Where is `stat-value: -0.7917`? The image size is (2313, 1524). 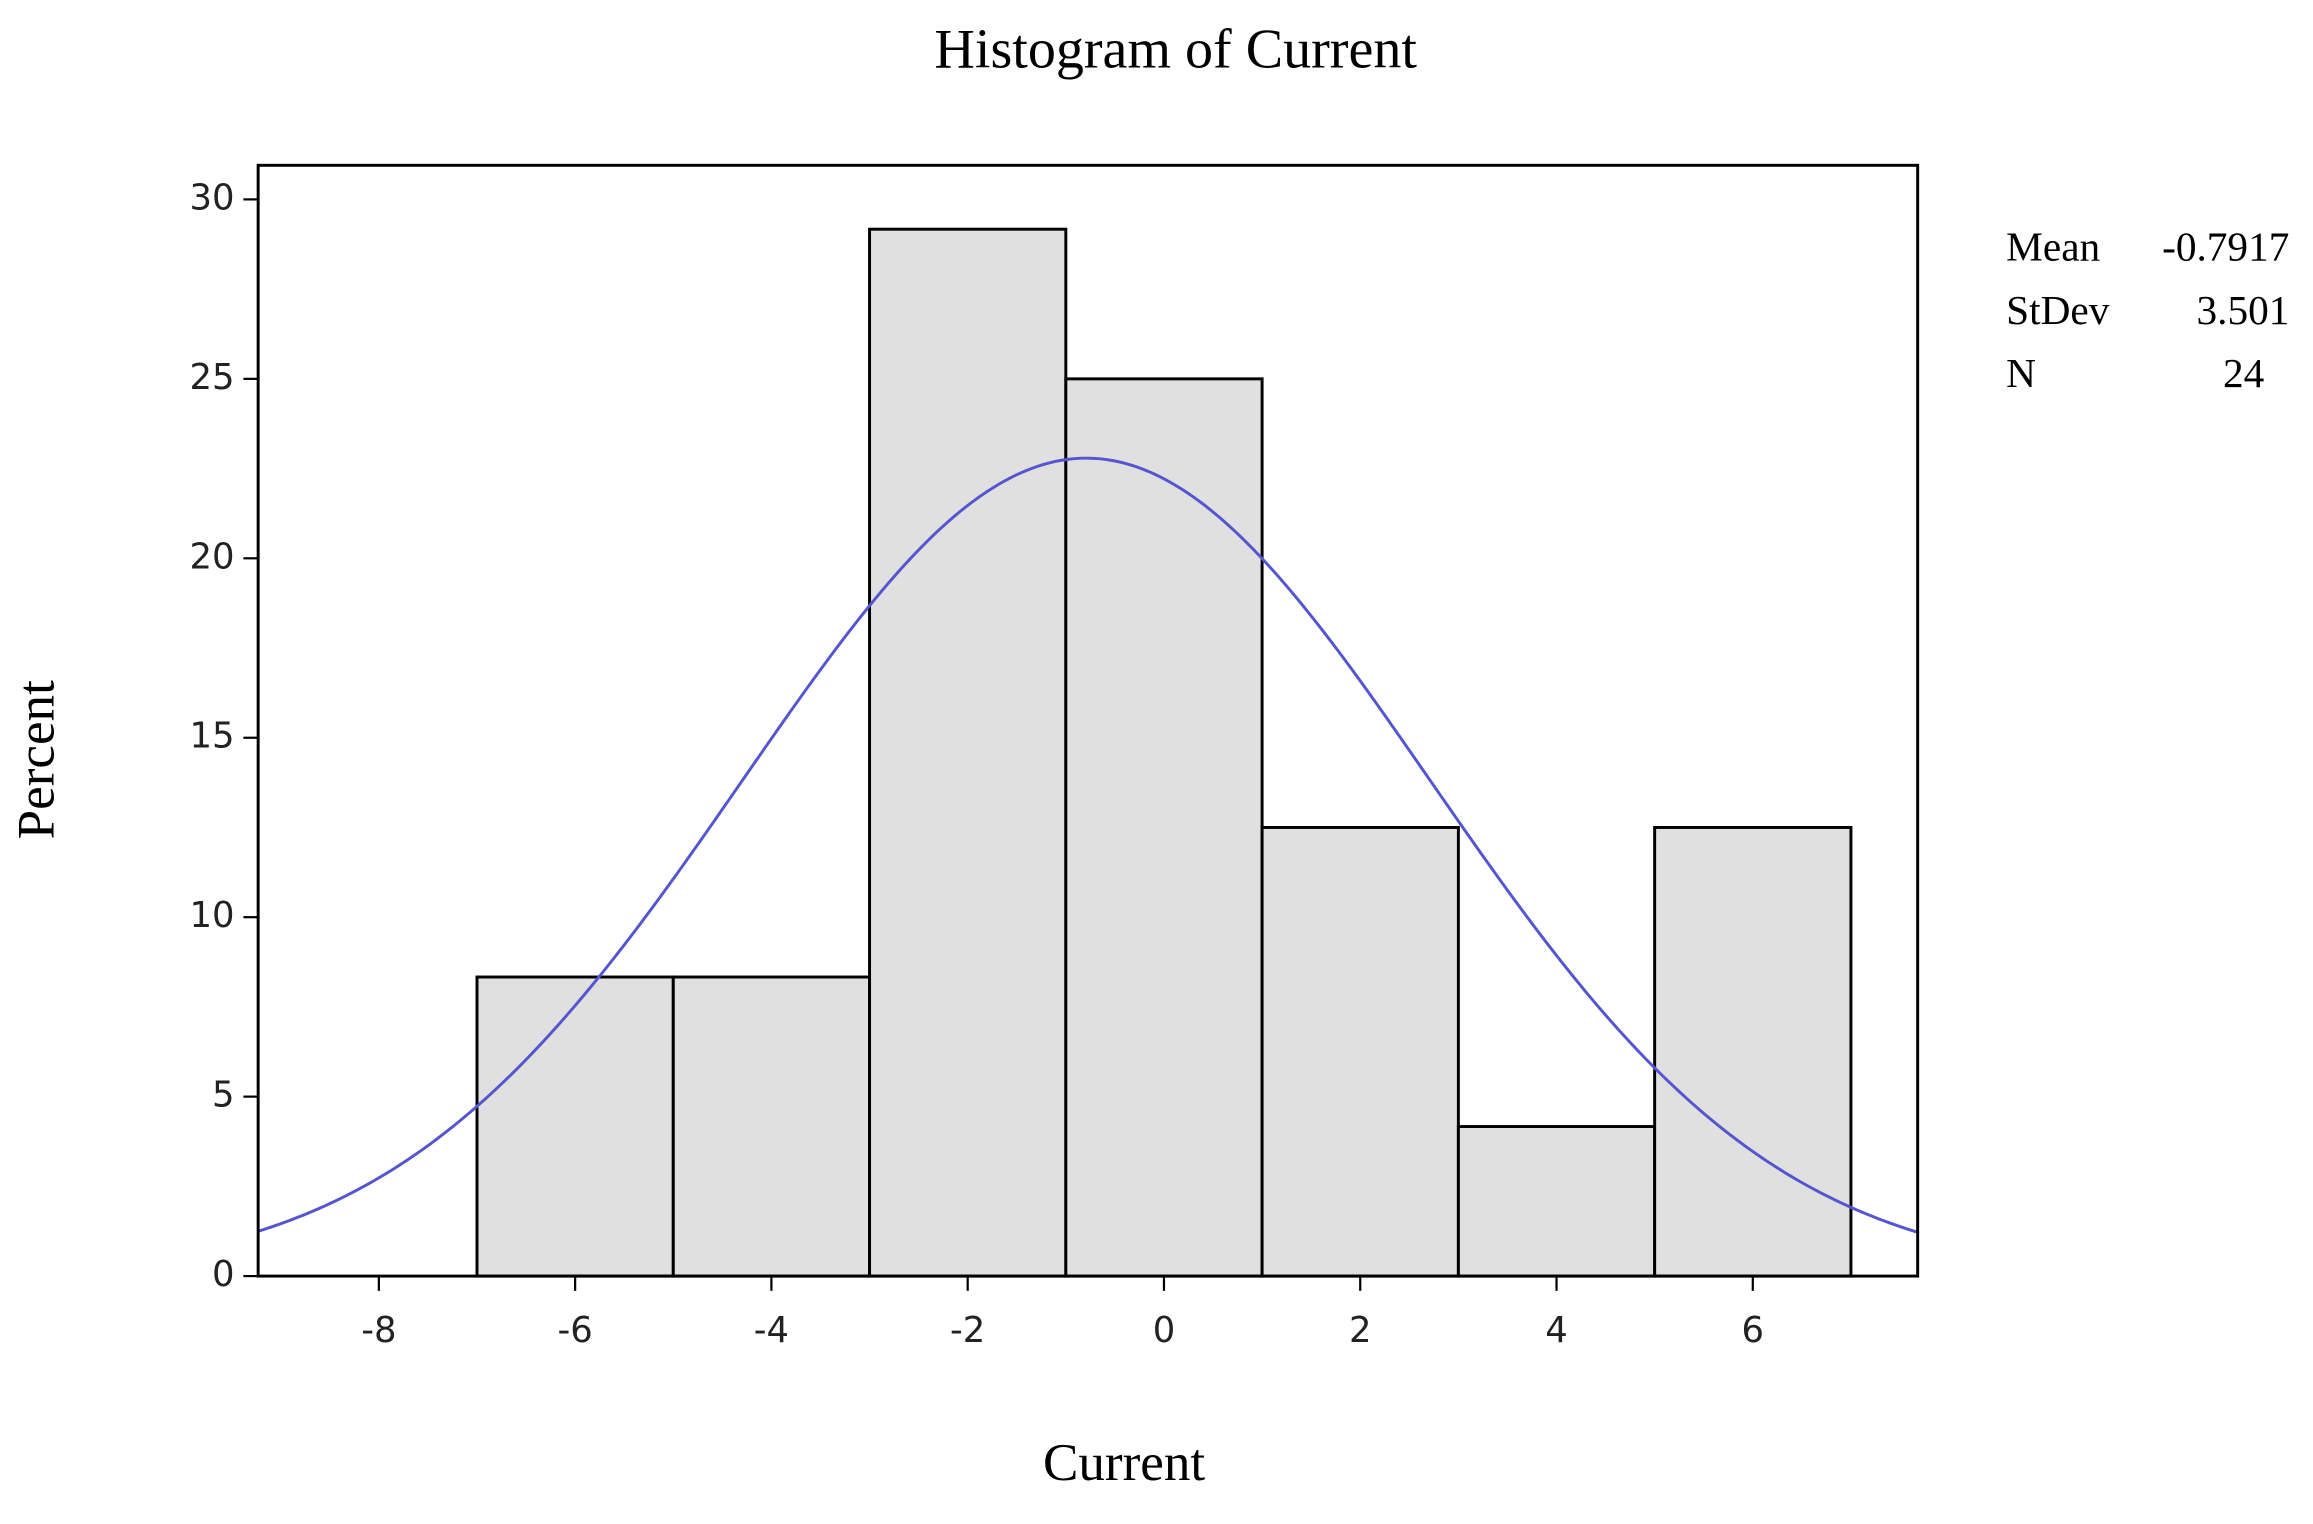
stat-value: -0.7917 is located at coordinates (2225, 246).